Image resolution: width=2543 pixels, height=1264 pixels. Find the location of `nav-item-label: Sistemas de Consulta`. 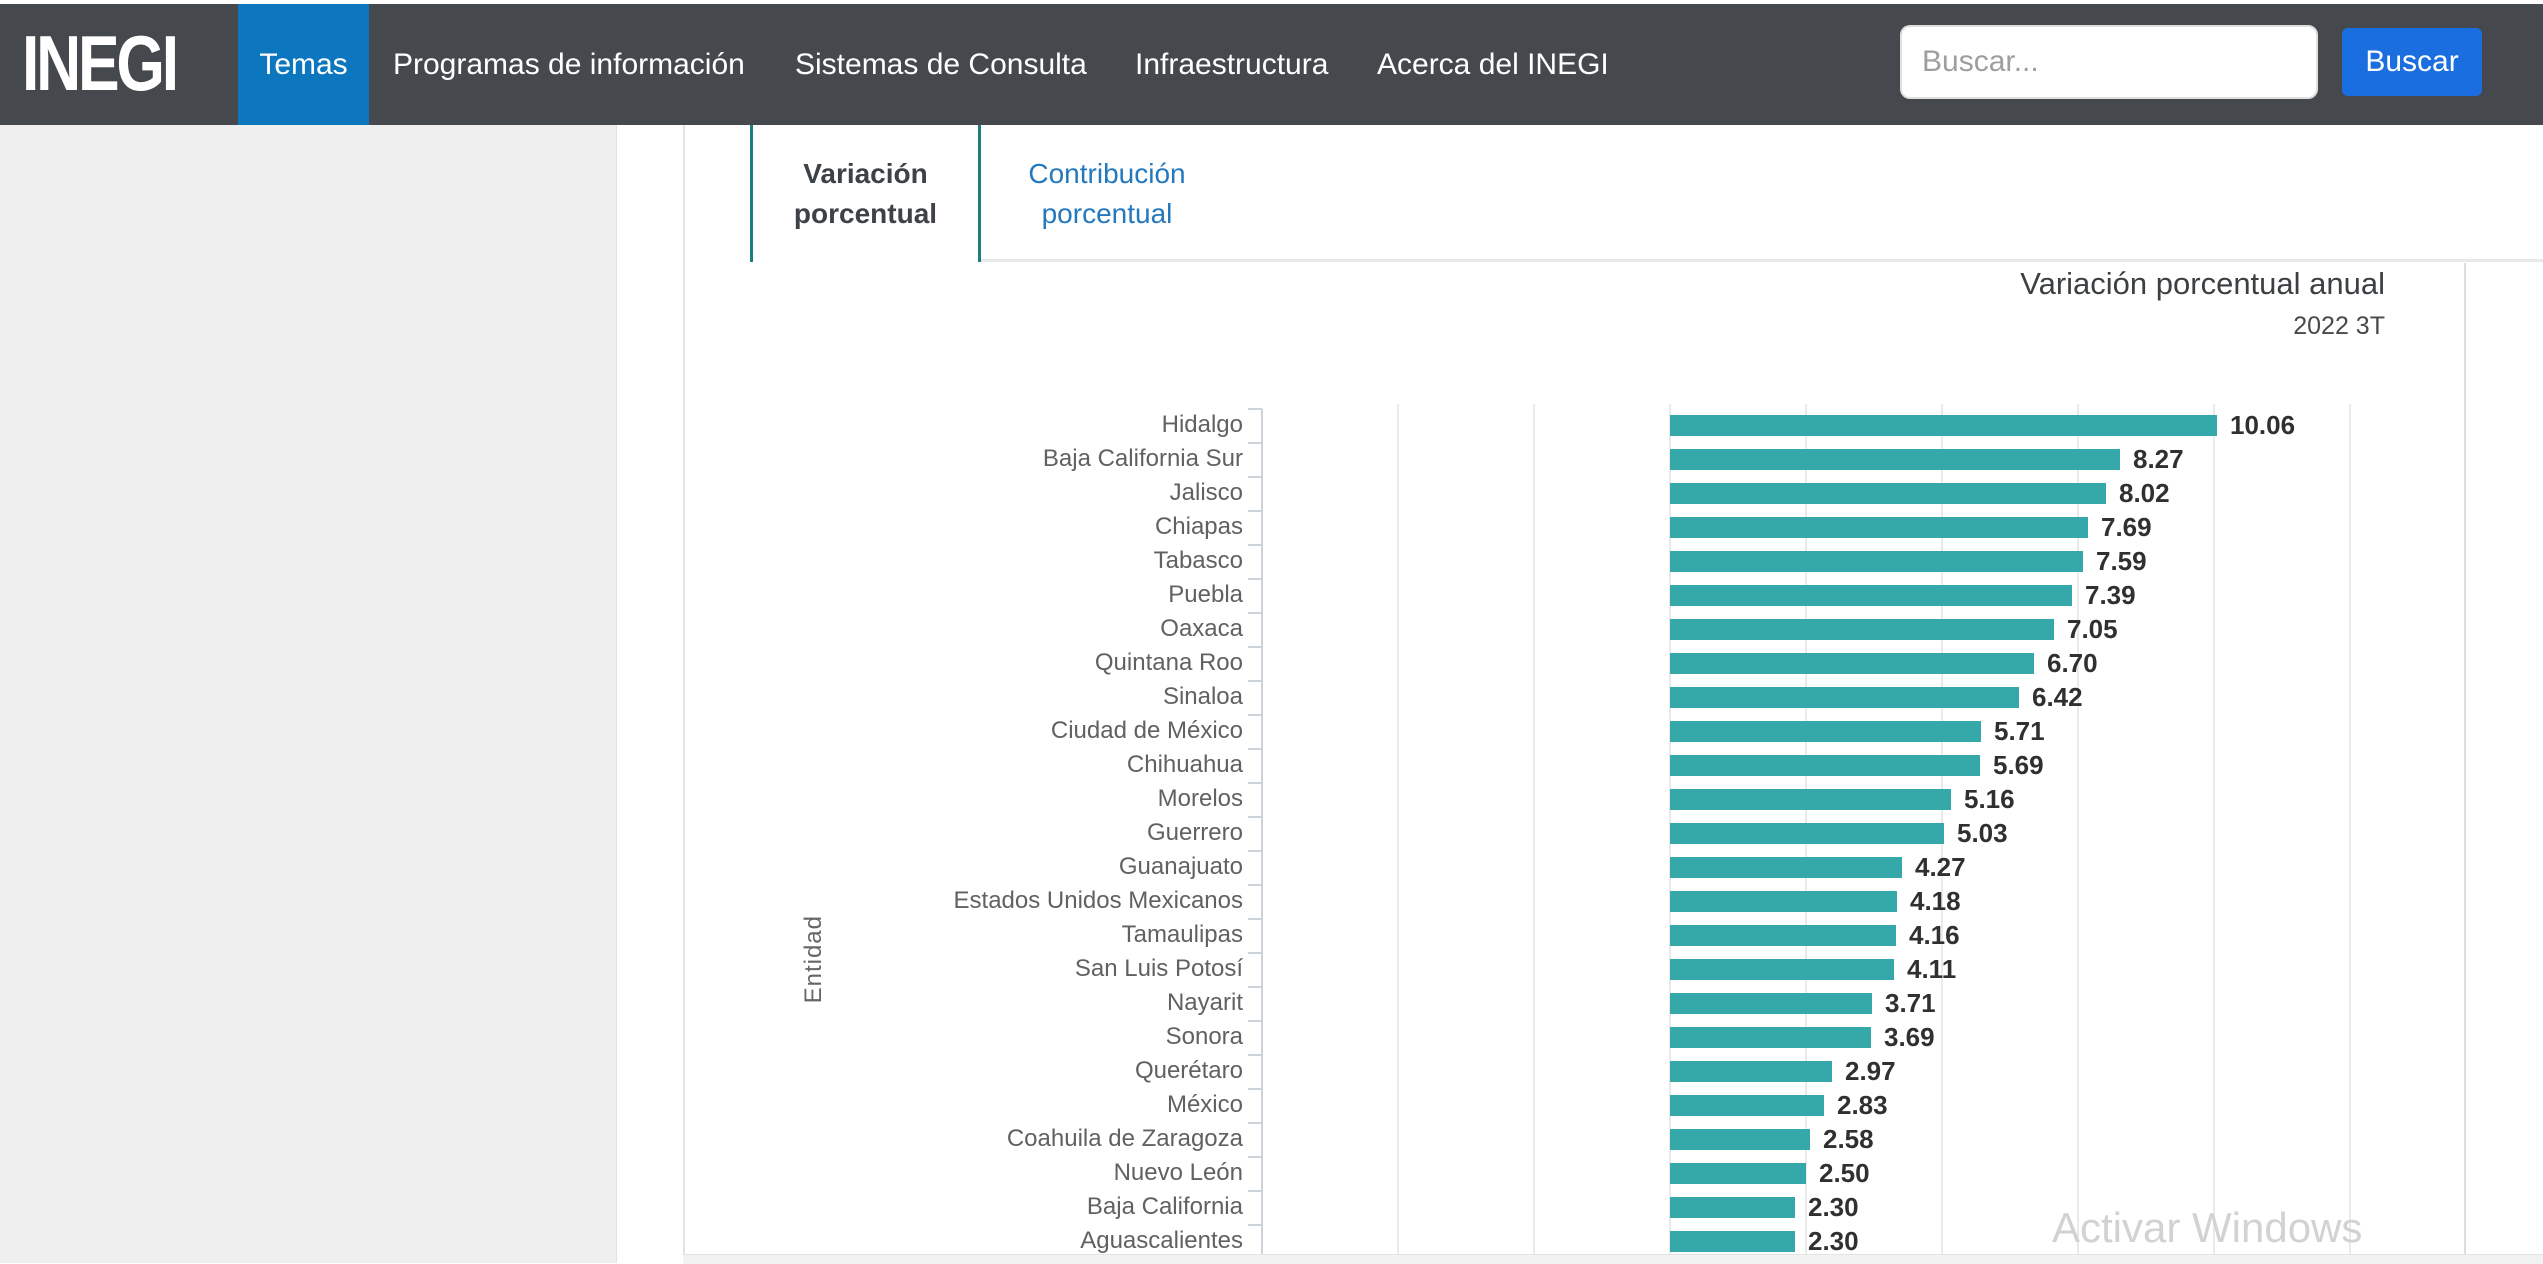

nav-item-label: Sistemas de Consulta is located at coordinates (941, 64).